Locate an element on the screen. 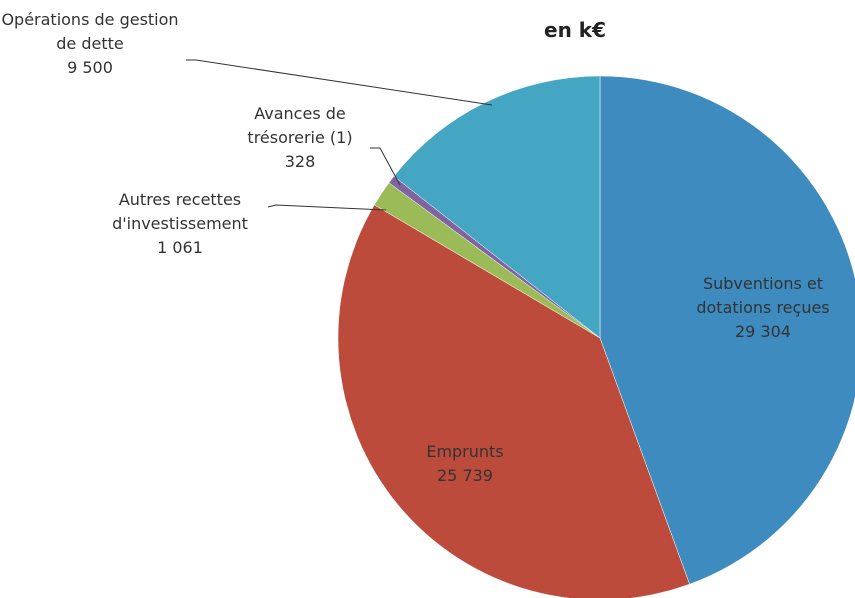  value-label: 29 304 is located at coordinates (763, 331).